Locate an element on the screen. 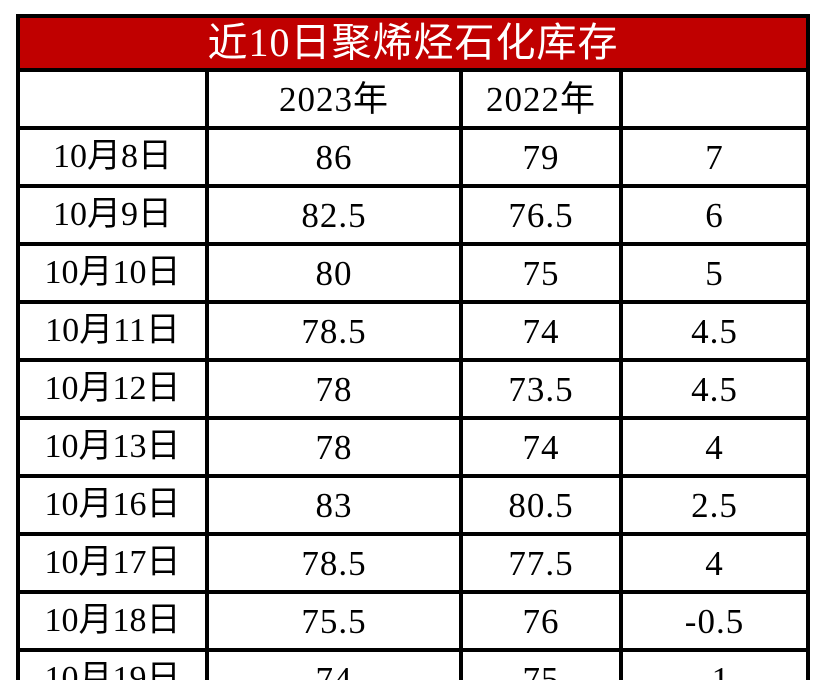 The width and height of the screenshot is (822, 680). date-cell: 10月10日 is located at coordinates (112, 273).